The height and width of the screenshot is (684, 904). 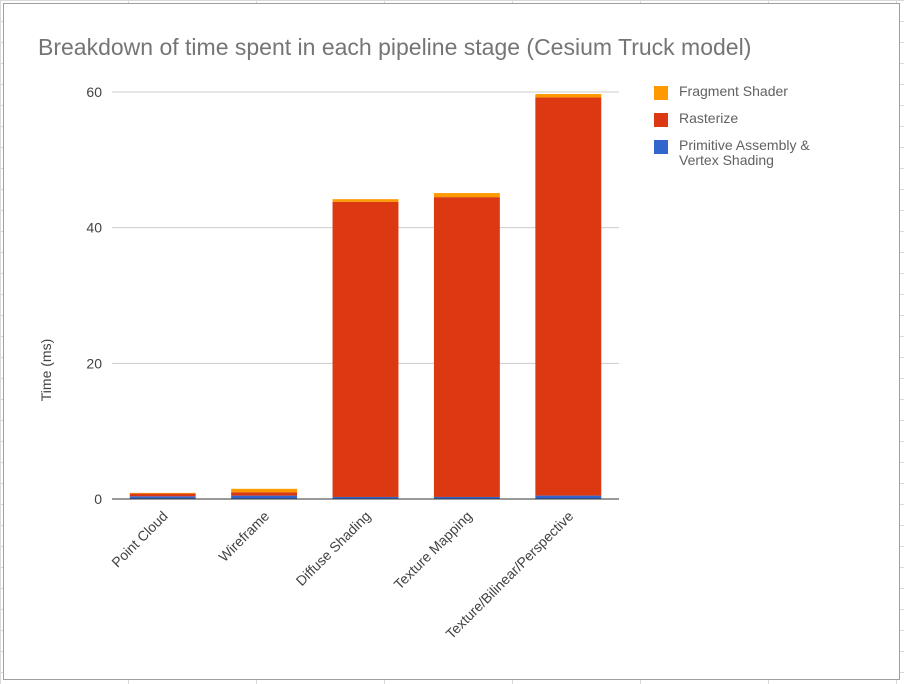 What do you see at coordinates (46, 370) in the screenshot?
I see `y-axis-label: Time (ms)` at bounding box center [46, 370].